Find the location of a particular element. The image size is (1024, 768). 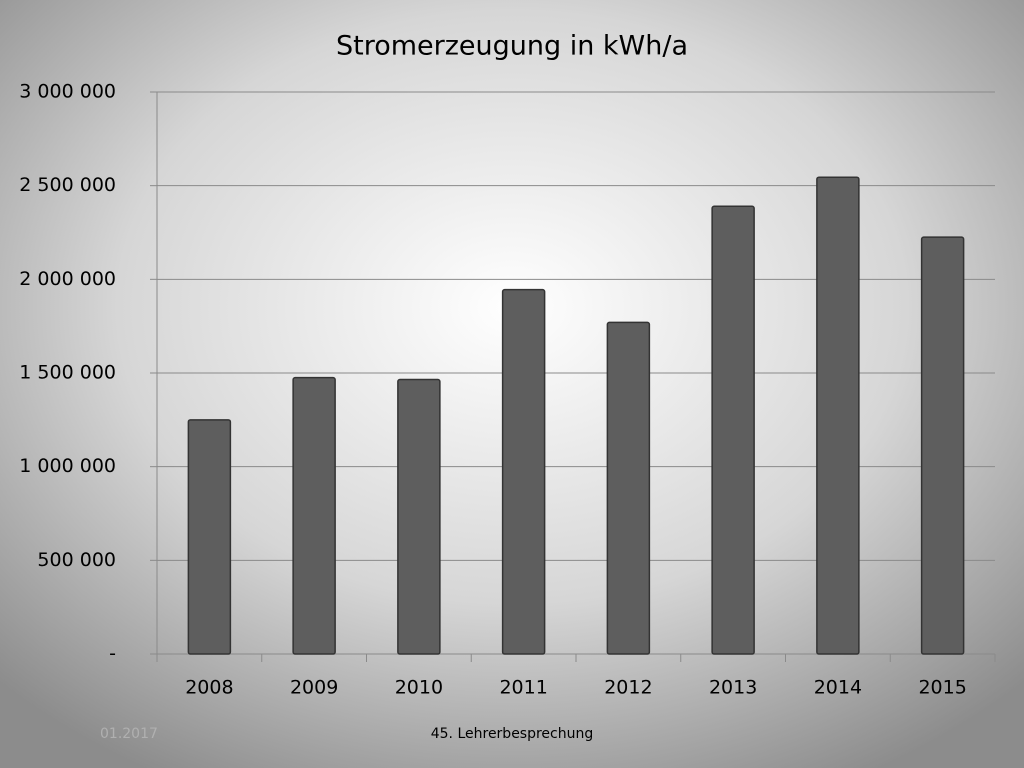

x-tick-label: 2012 is located at coordinates (628, 688).